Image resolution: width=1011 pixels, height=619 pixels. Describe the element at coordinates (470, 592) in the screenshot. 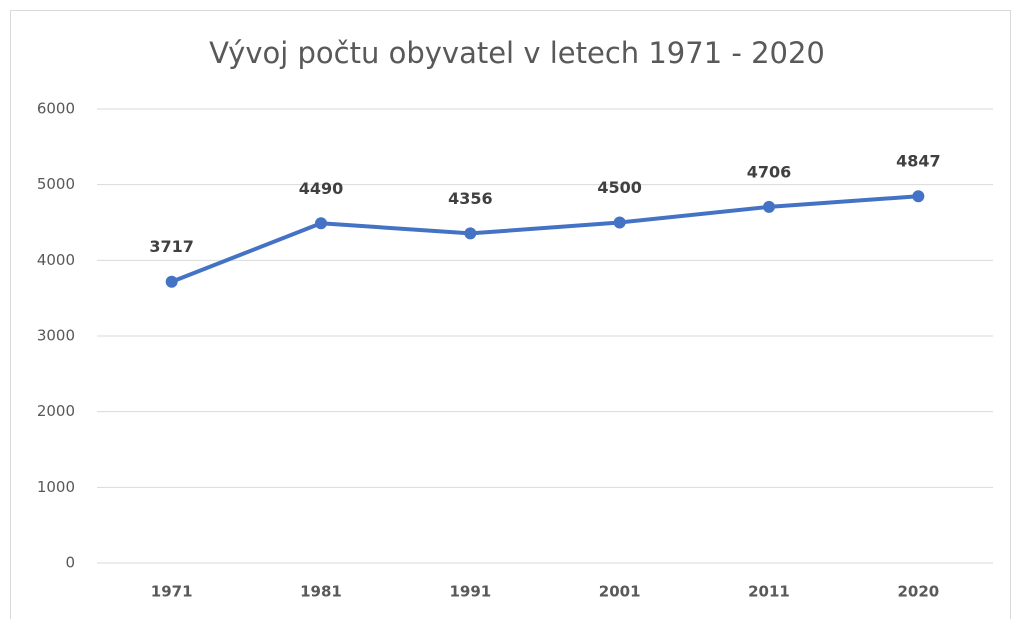

I see `x-tick-label: 1991` at that location.